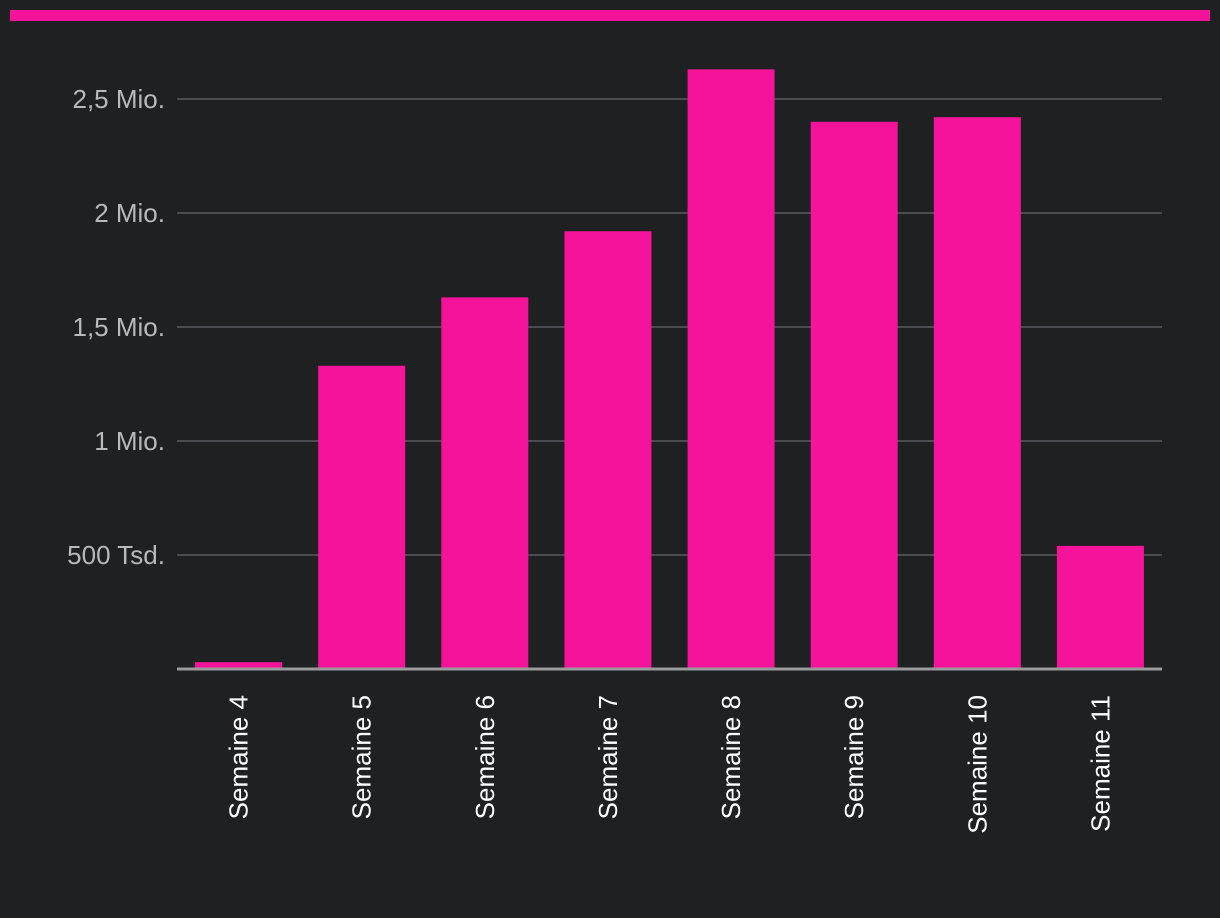 This screenshot has height=918, width=1220. What do you see at coordinates (977, 764) in the screenshot?
I see `x-tick-label: Semaine 10` at bounding box center [977, 764].